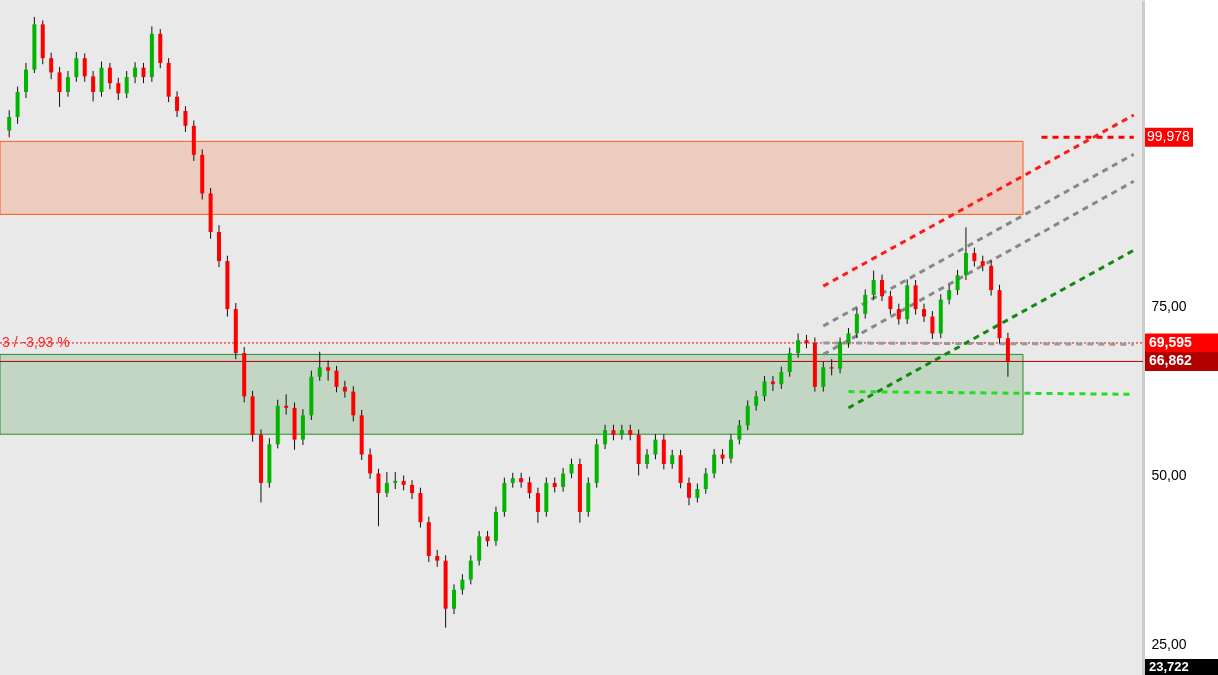  I want to click on y-tick-label: 75,00, so click(1169, 305).